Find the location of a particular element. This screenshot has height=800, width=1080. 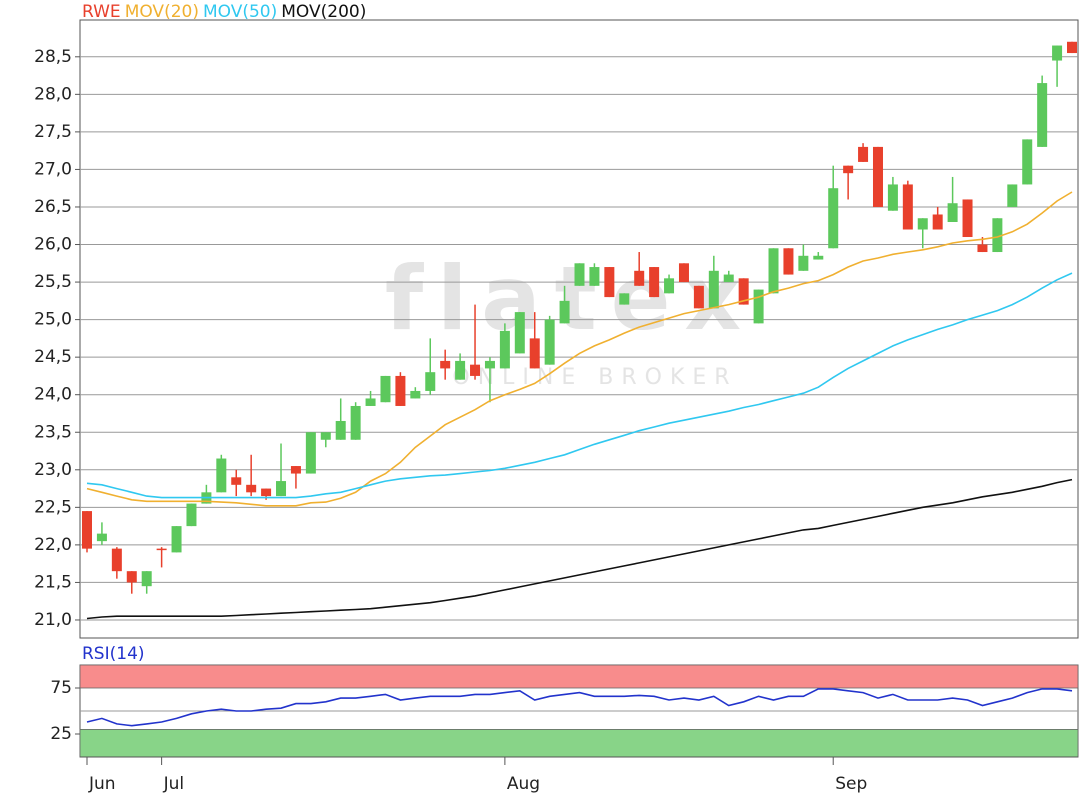

y-tick-label: 25,0 is located at coordinates (53, 320).